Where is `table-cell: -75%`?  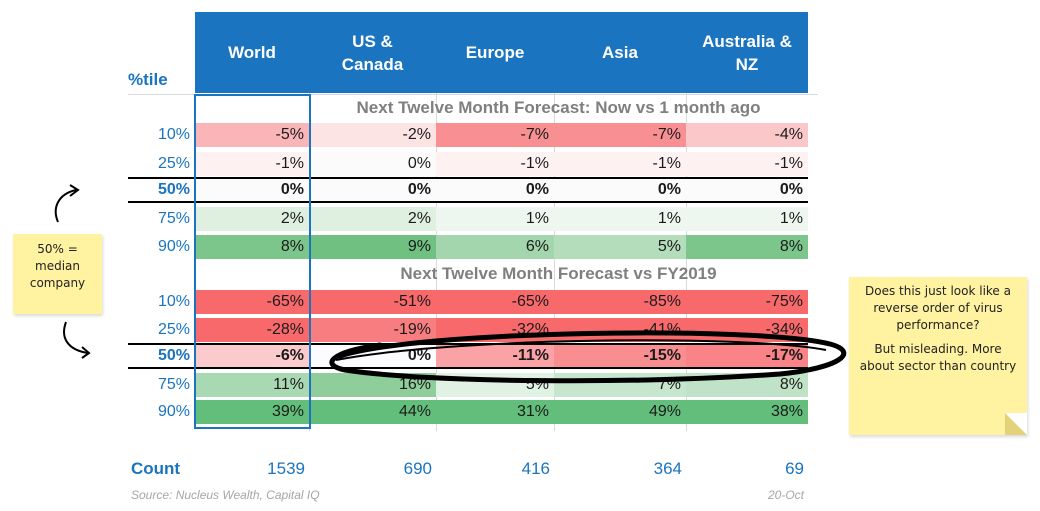 table-cell: -75% is located at coordinates (747, 302).